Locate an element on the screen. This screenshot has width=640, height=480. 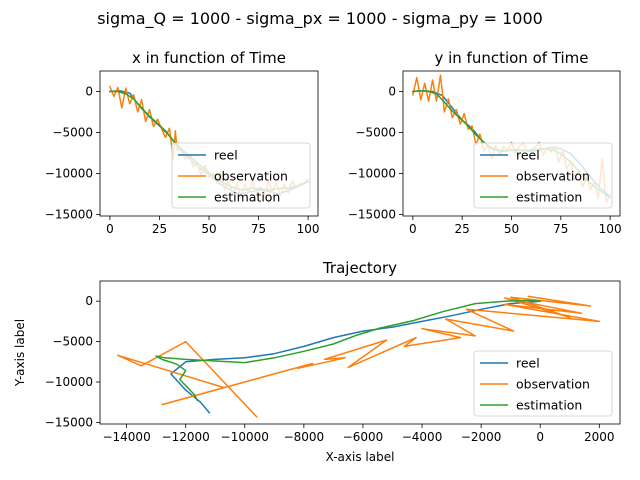
x-tick-label: −12000 is located at coordinates (186, 437).